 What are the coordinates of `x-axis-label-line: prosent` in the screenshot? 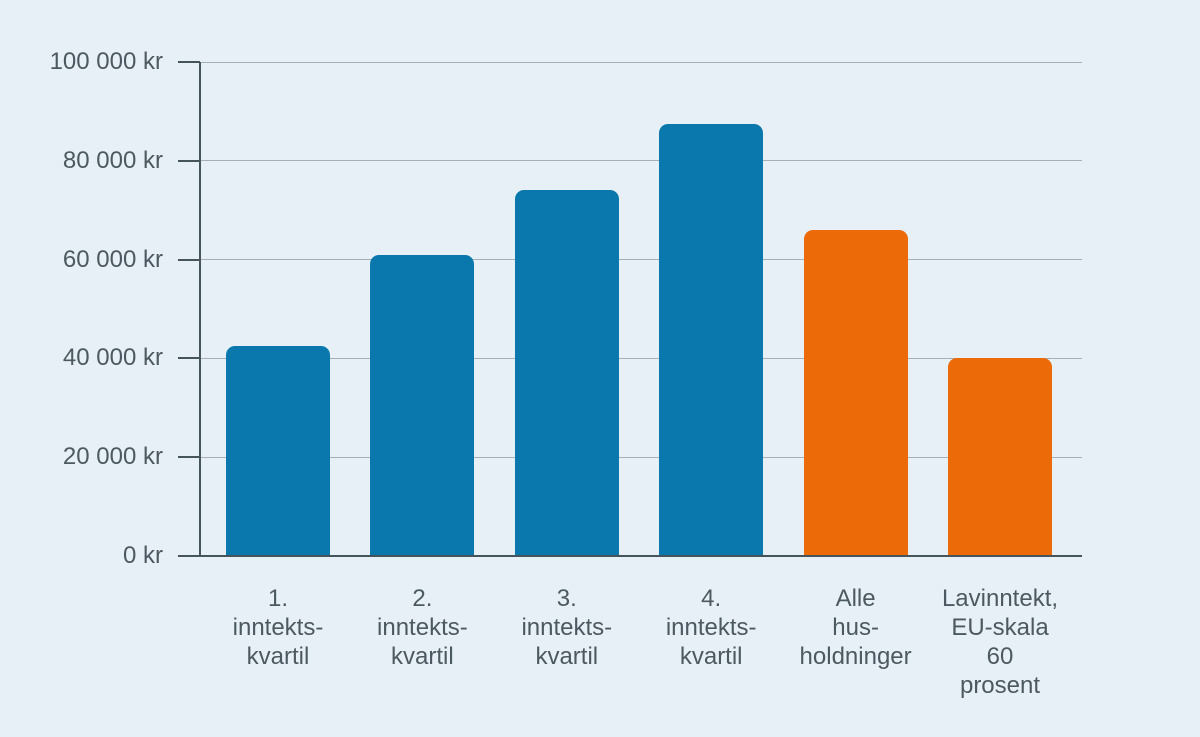 It's located at (1000, 685).